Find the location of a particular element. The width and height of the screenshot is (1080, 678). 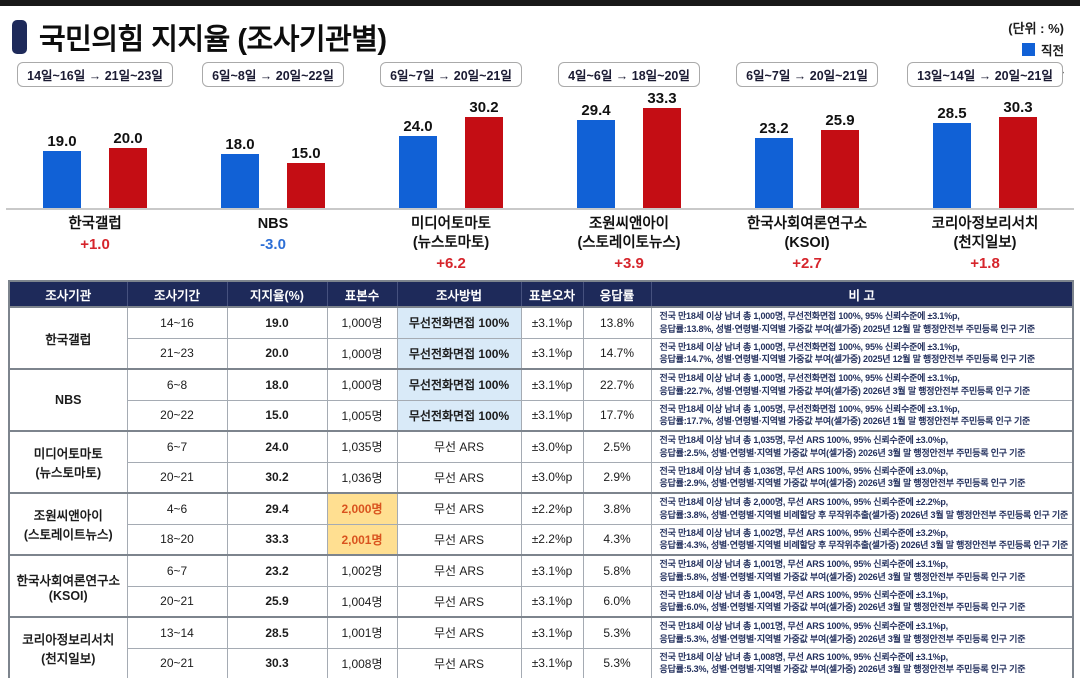

sample-cell: 2,001명 is located at coordinates (362, 539).